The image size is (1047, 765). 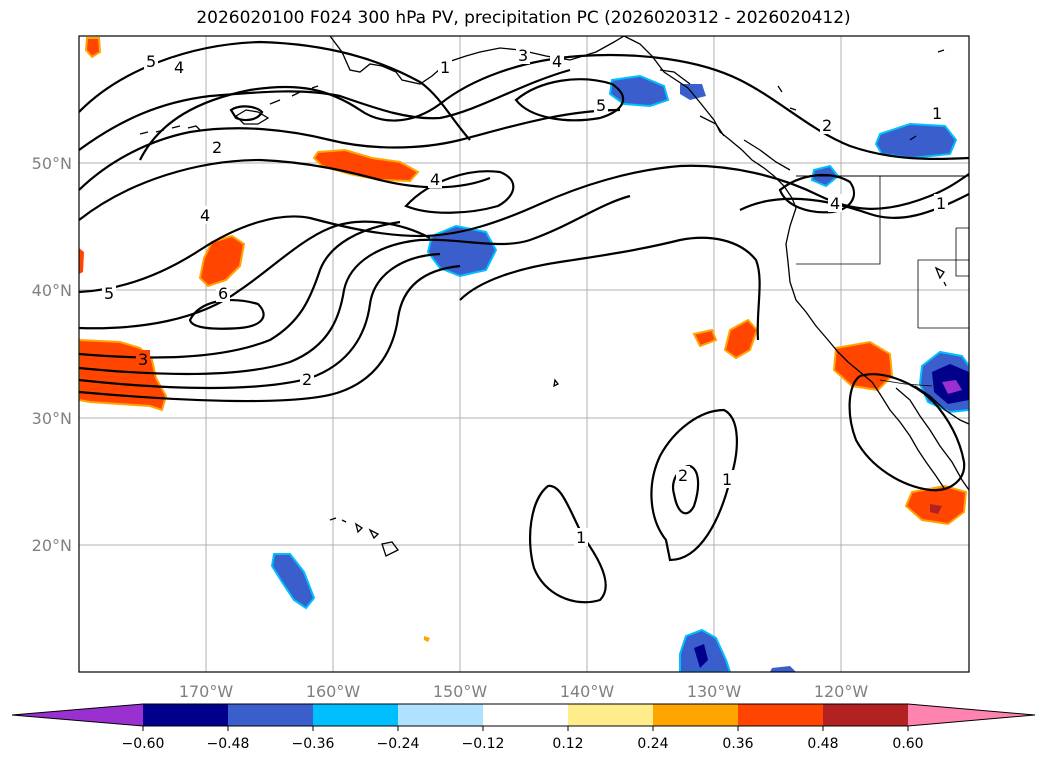 I want to click on colorbar-extend-min, so click(x=77, y=715).